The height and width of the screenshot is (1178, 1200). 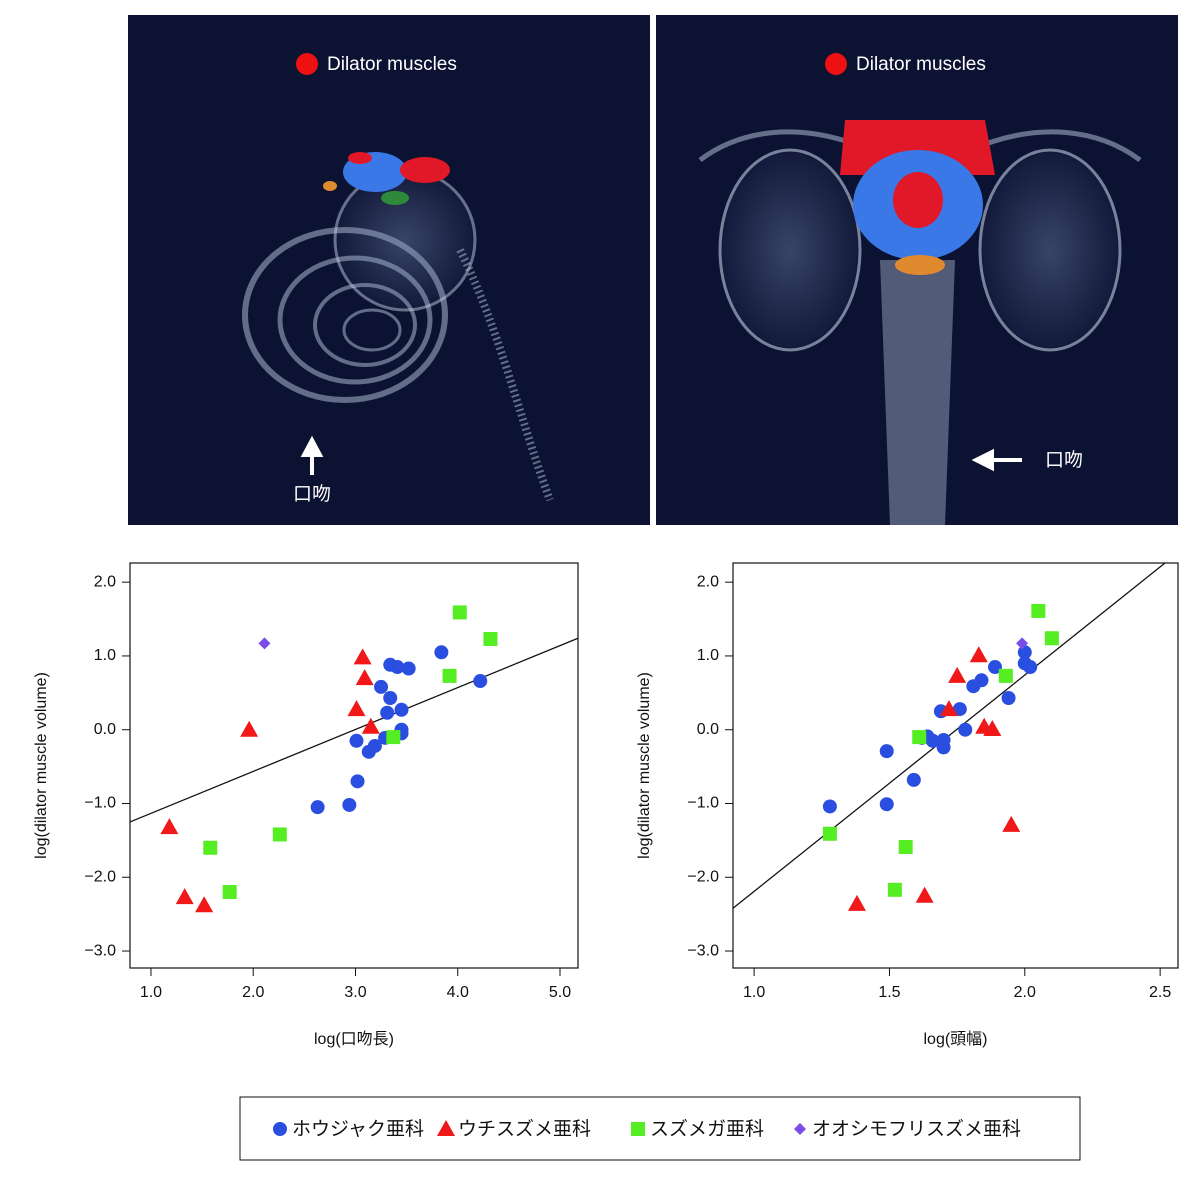 What do you see at coordinates (889, 992) in the screenshot?
I see `x-tick-label: 1.5` at bounding box center [889, 992].